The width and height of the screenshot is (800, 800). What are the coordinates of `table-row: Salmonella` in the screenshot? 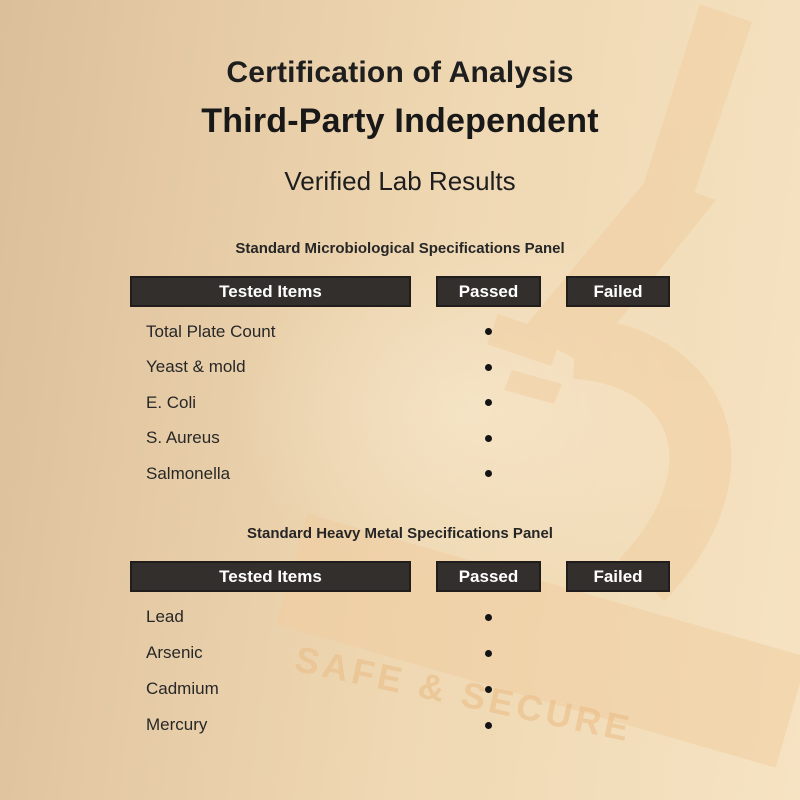 It's located at (400, 474).